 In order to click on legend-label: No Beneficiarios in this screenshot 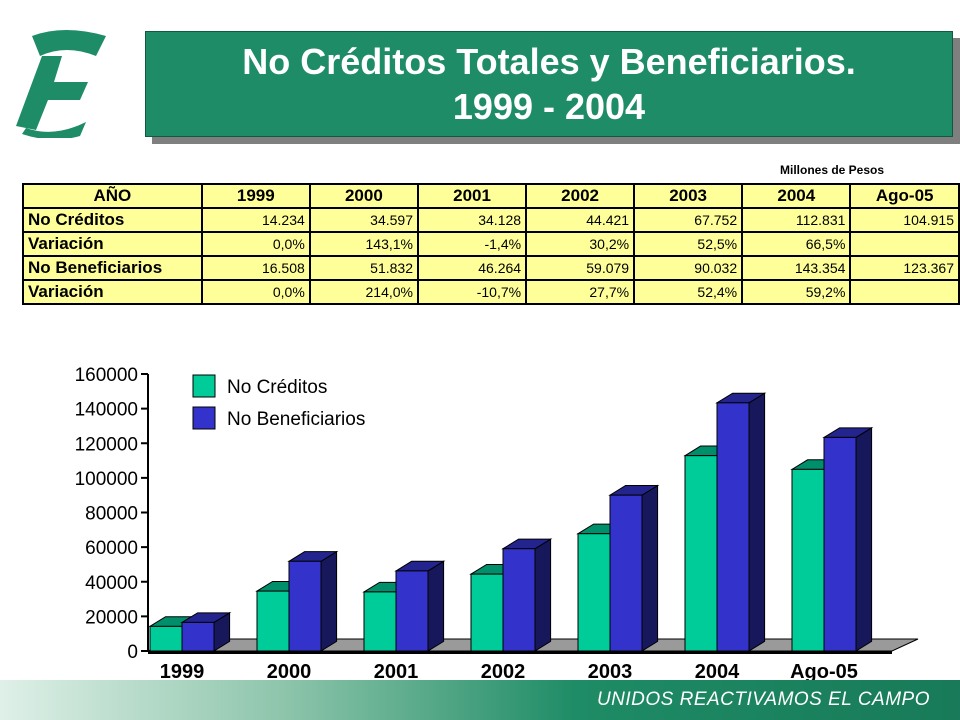, I will do `click(296, 419)`.